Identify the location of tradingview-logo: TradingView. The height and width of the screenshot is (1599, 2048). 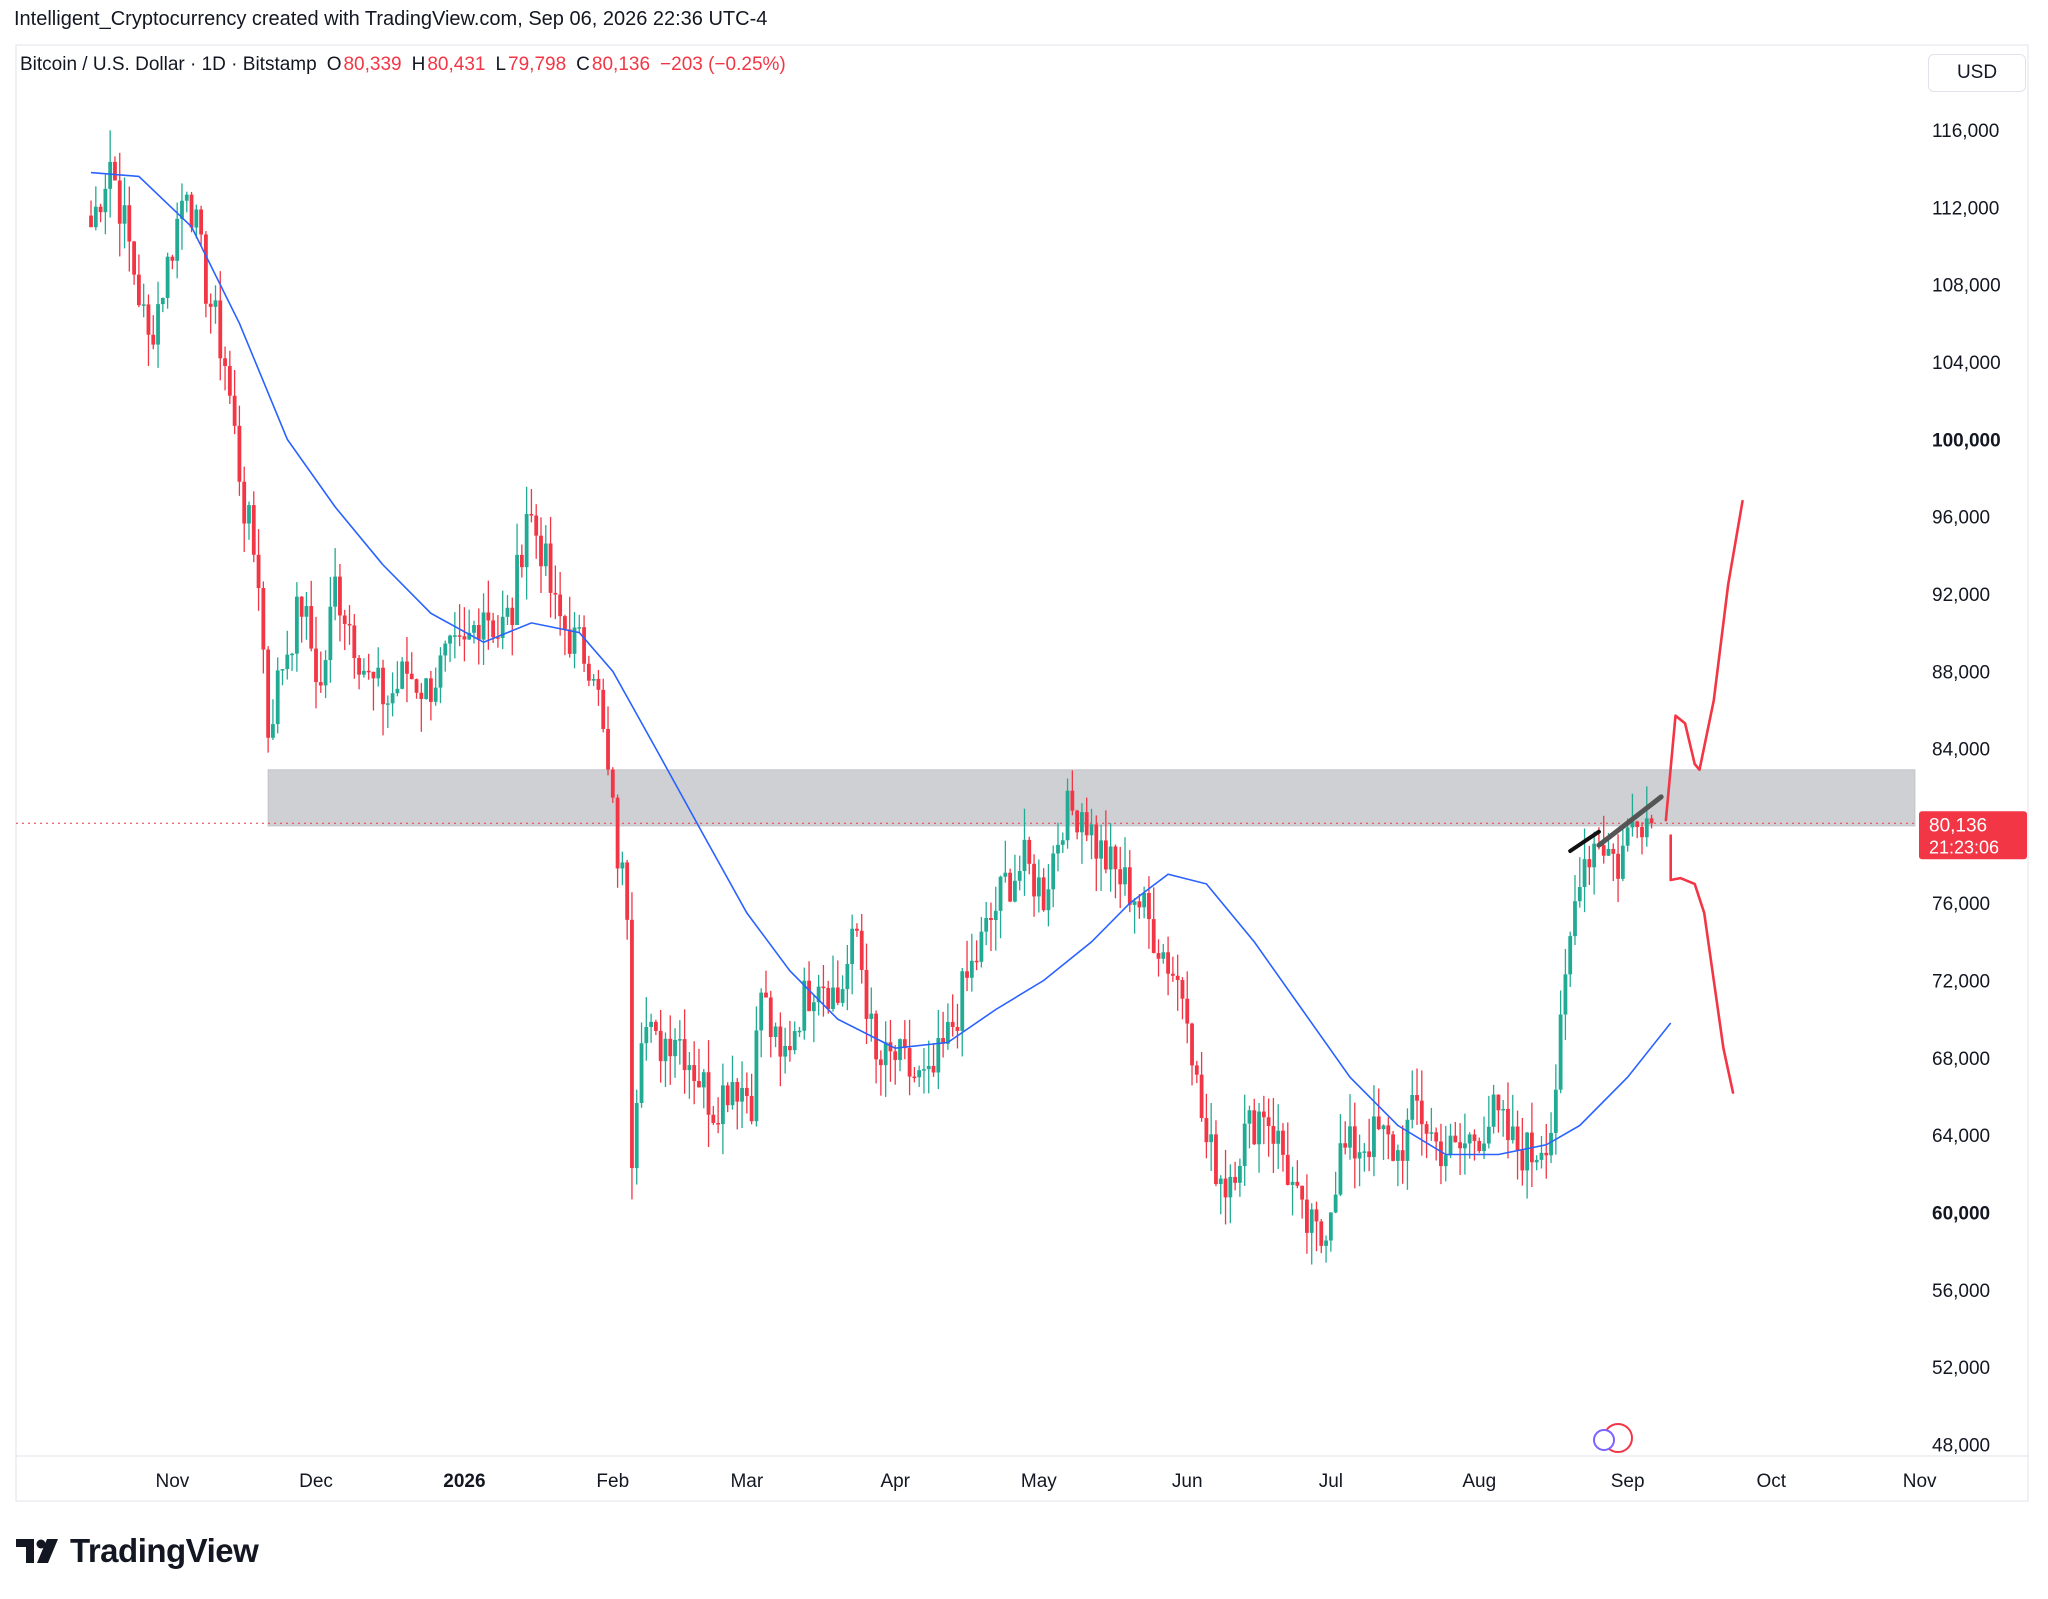
(137, 1551).